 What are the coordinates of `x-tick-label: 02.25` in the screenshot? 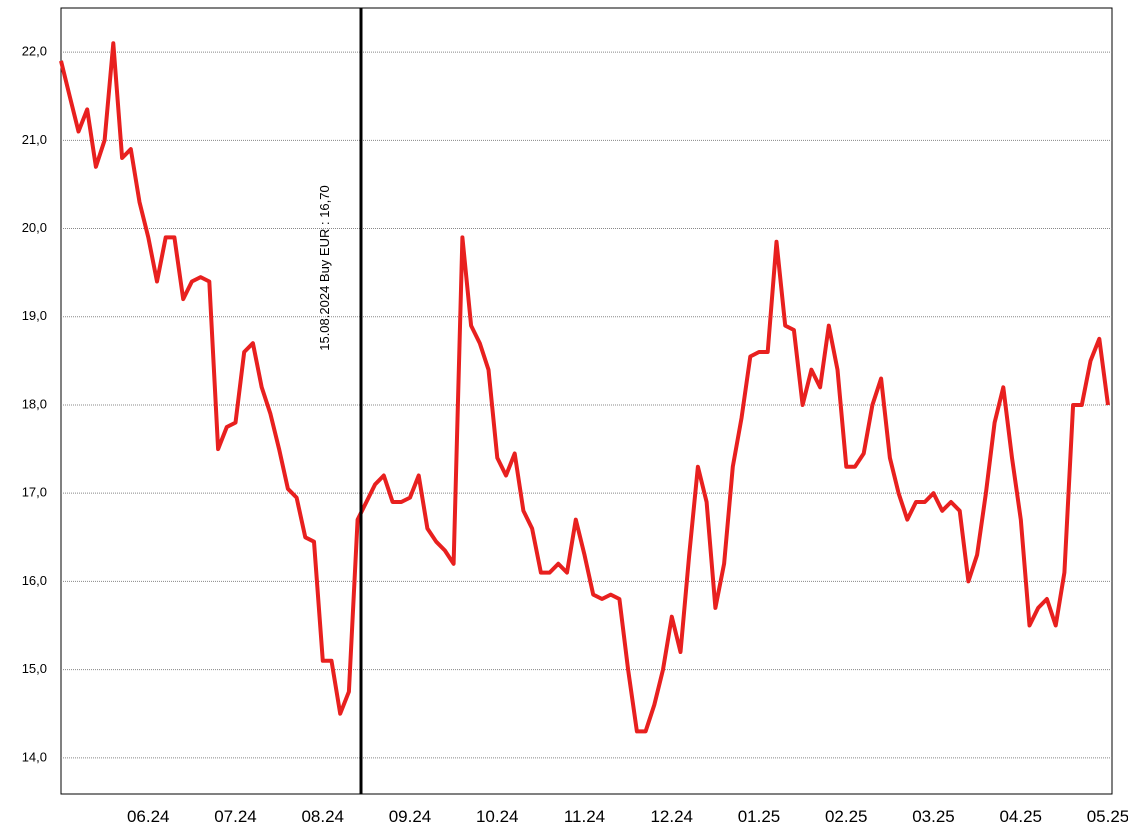 It's located at (846, 816).